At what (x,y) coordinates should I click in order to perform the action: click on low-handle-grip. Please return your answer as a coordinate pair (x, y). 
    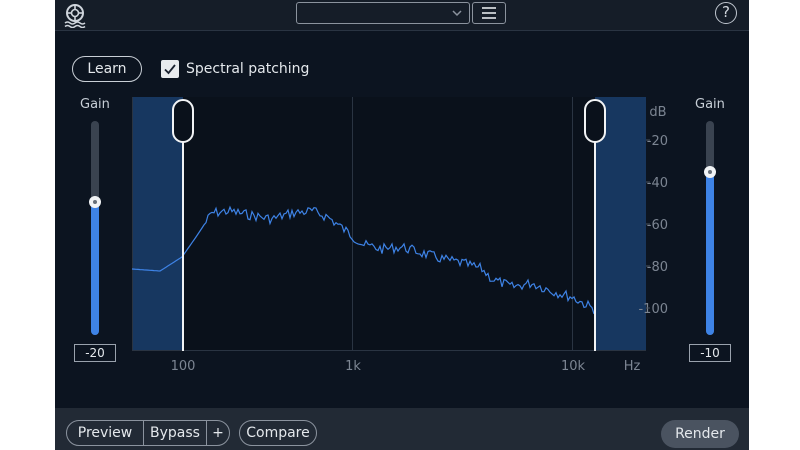
    Looking at the image, I should click on (183, 121).